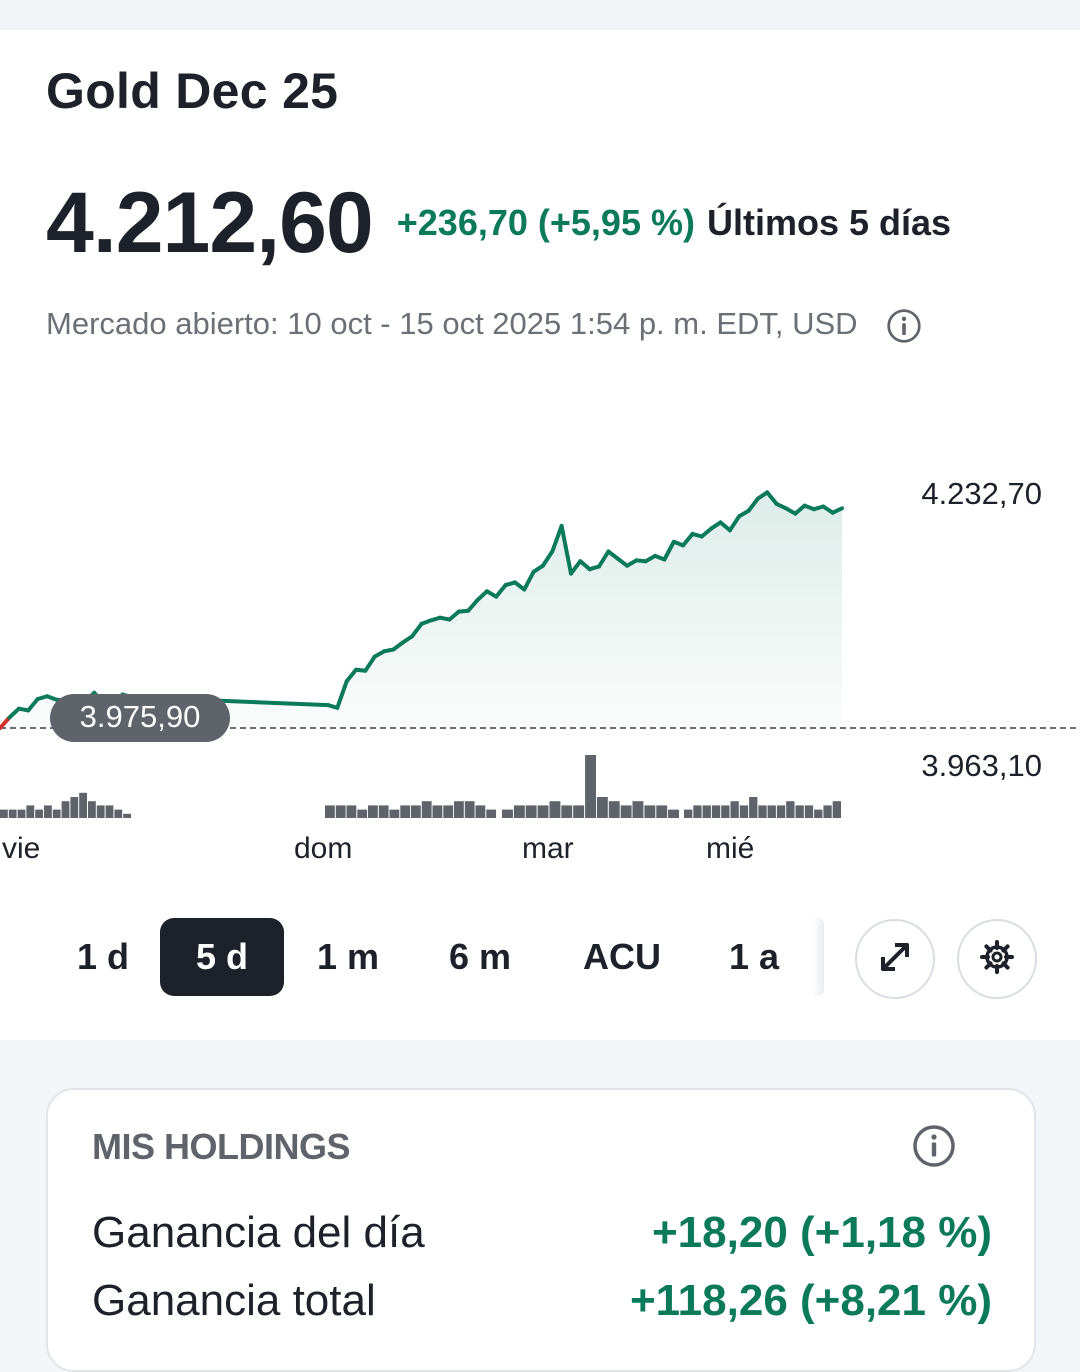 This screenshot has height=1372, width=1080. I want to click on y-high-label: 4.232,70, so click(981, 493).